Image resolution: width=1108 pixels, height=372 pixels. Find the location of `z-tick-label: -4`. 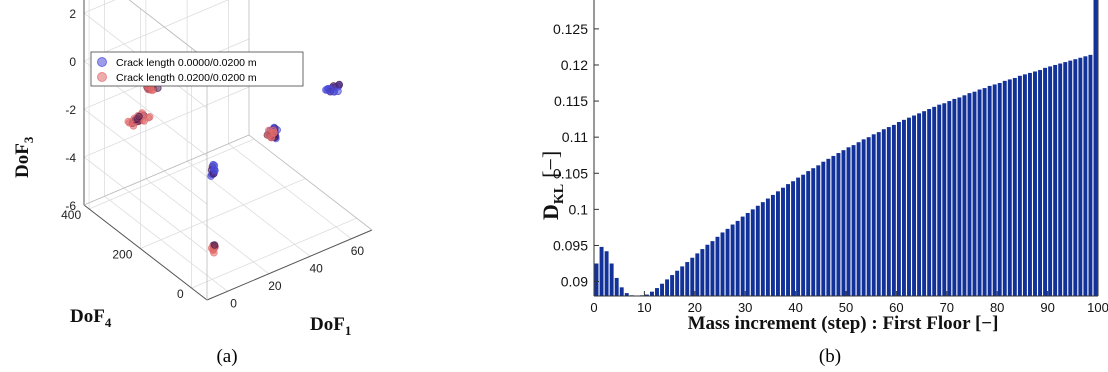

z-tick-label: -4 is located at coordinates (70, 158).